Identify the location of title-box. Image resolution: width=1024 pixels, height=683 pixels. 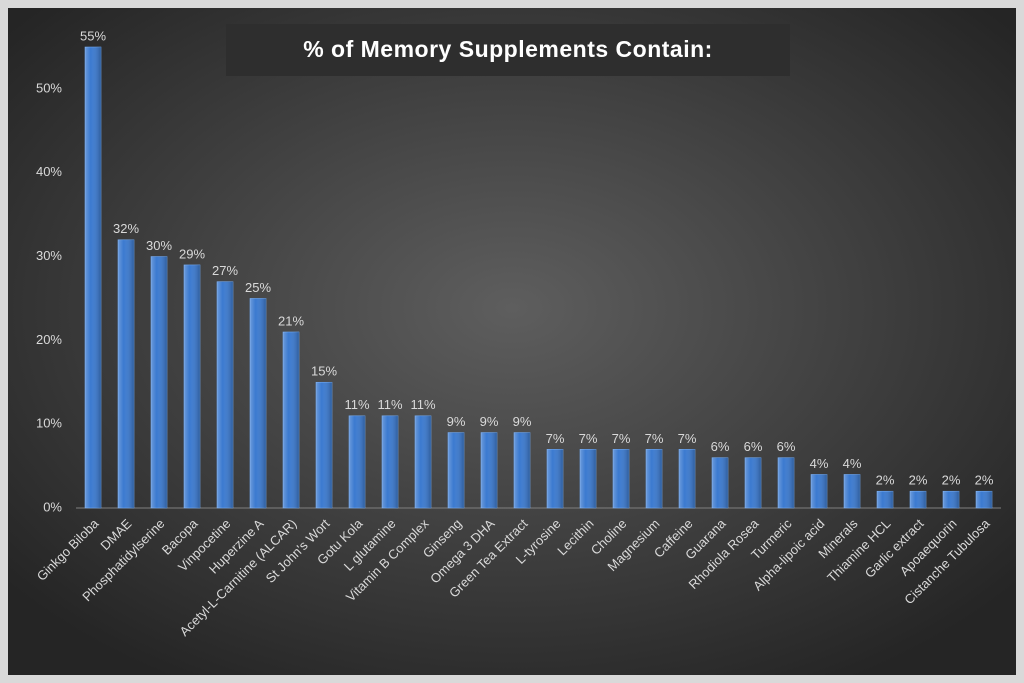
(508, 50).